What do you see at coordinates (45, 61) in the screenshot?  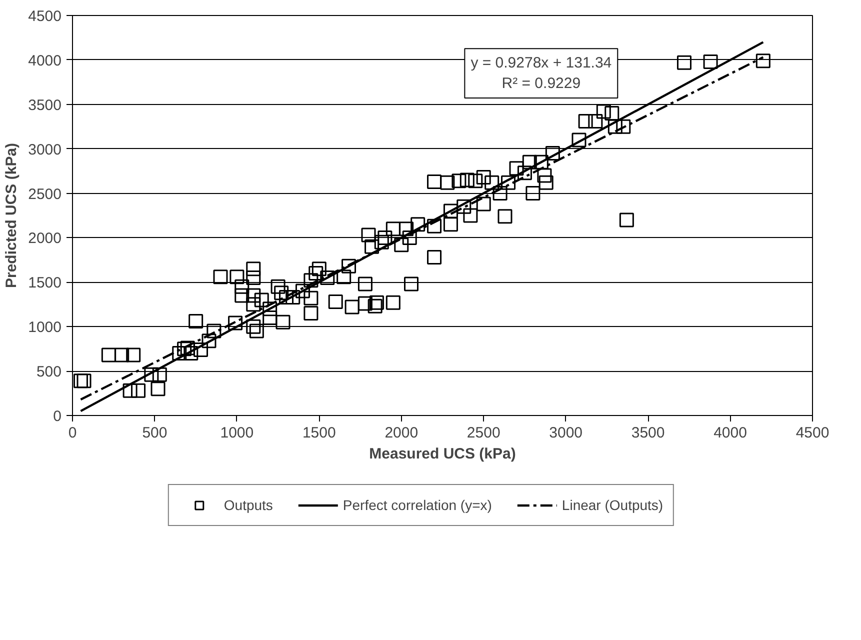 I see `y-tick-label: 4000` at bounding box center [45, 61].